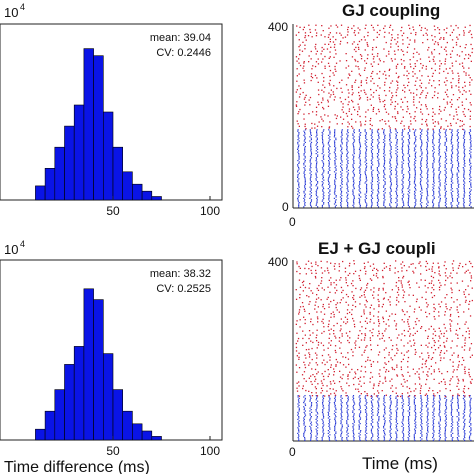 The width and height of the screenshot is (474, 474). I want to click on hist-bar, so click(127, 425).